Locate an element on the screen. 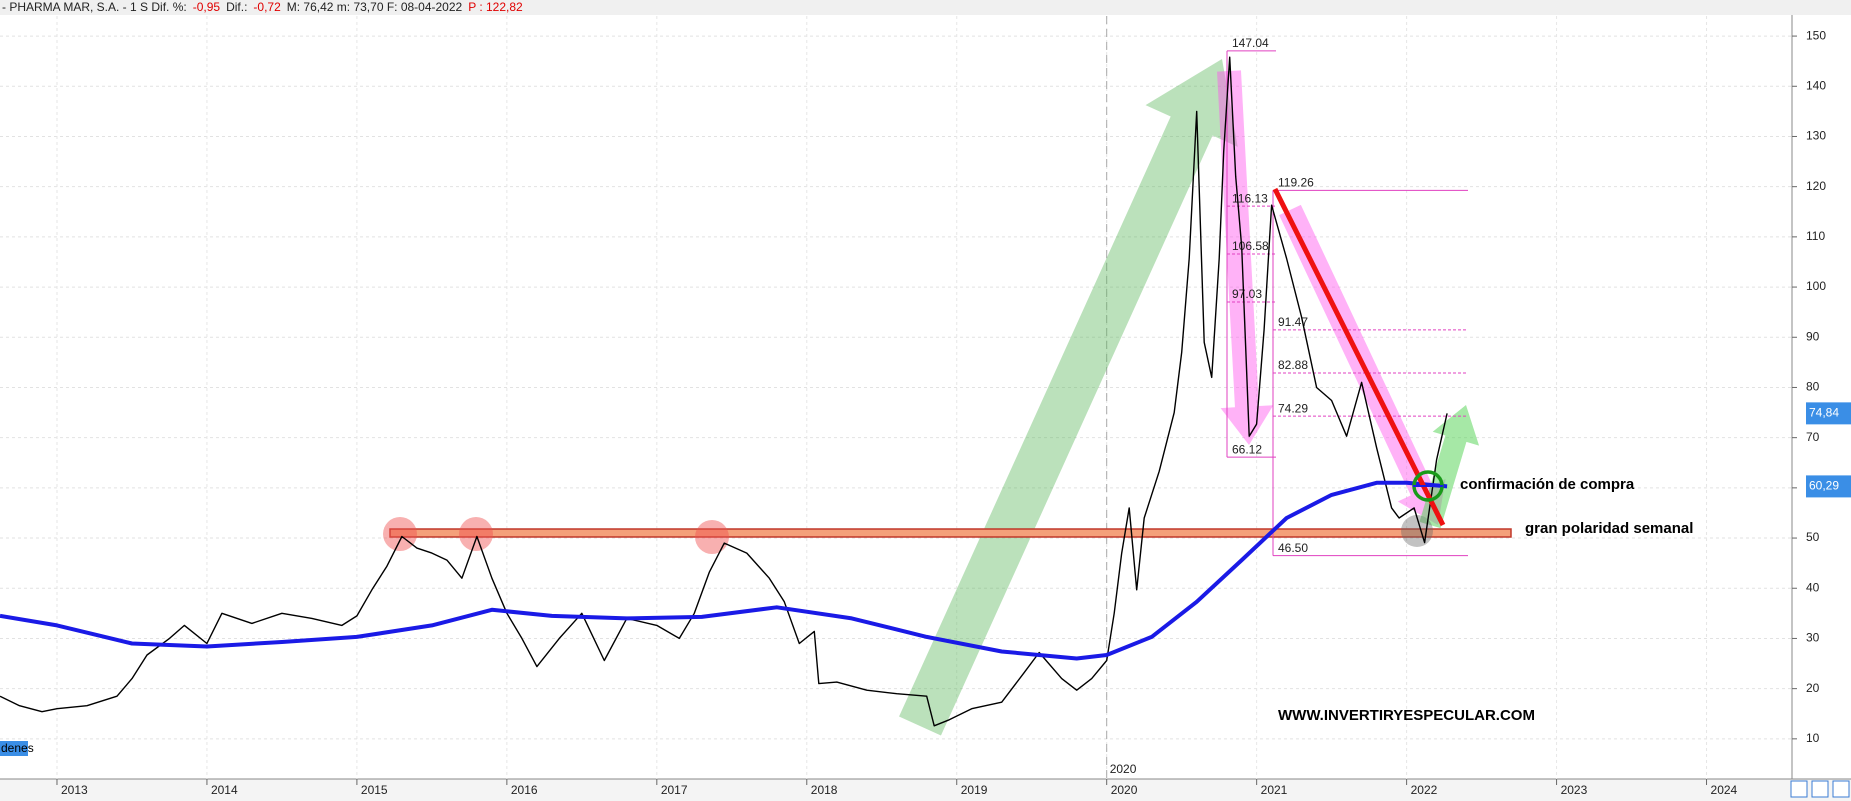 Image resolution: width=1851 pixels, height=801 pixels. y-tick-label: 50 is located at coordinates (1813, 537).